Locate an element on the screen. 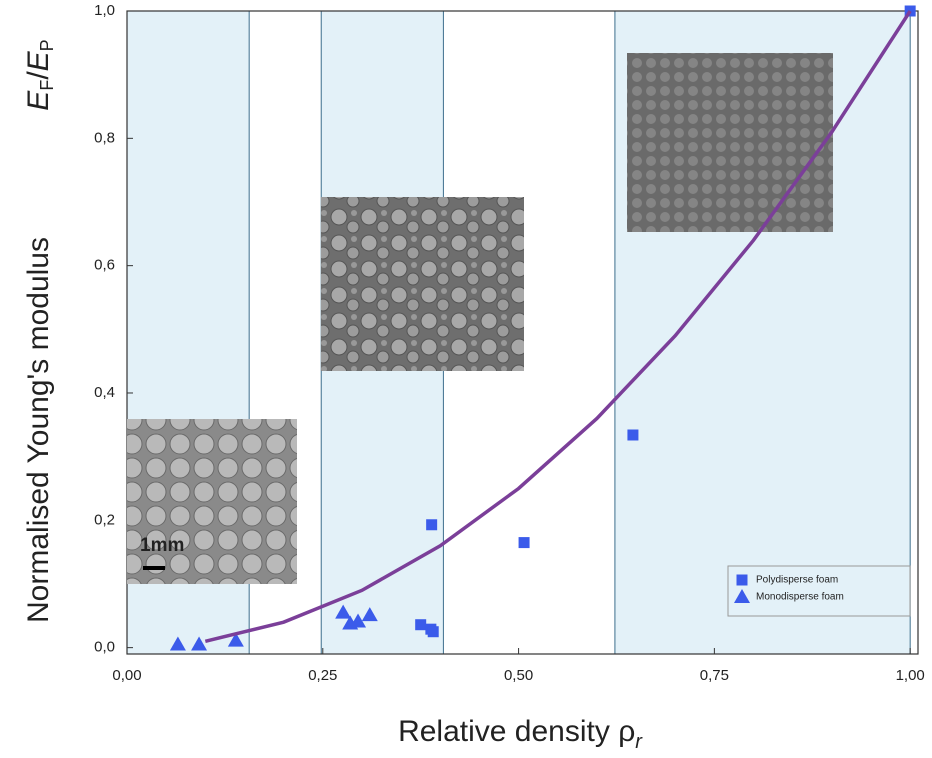 The width and height of the screenshot is (932, 758). x-tick-label: 0,50 is located at coordinates (518, 675).